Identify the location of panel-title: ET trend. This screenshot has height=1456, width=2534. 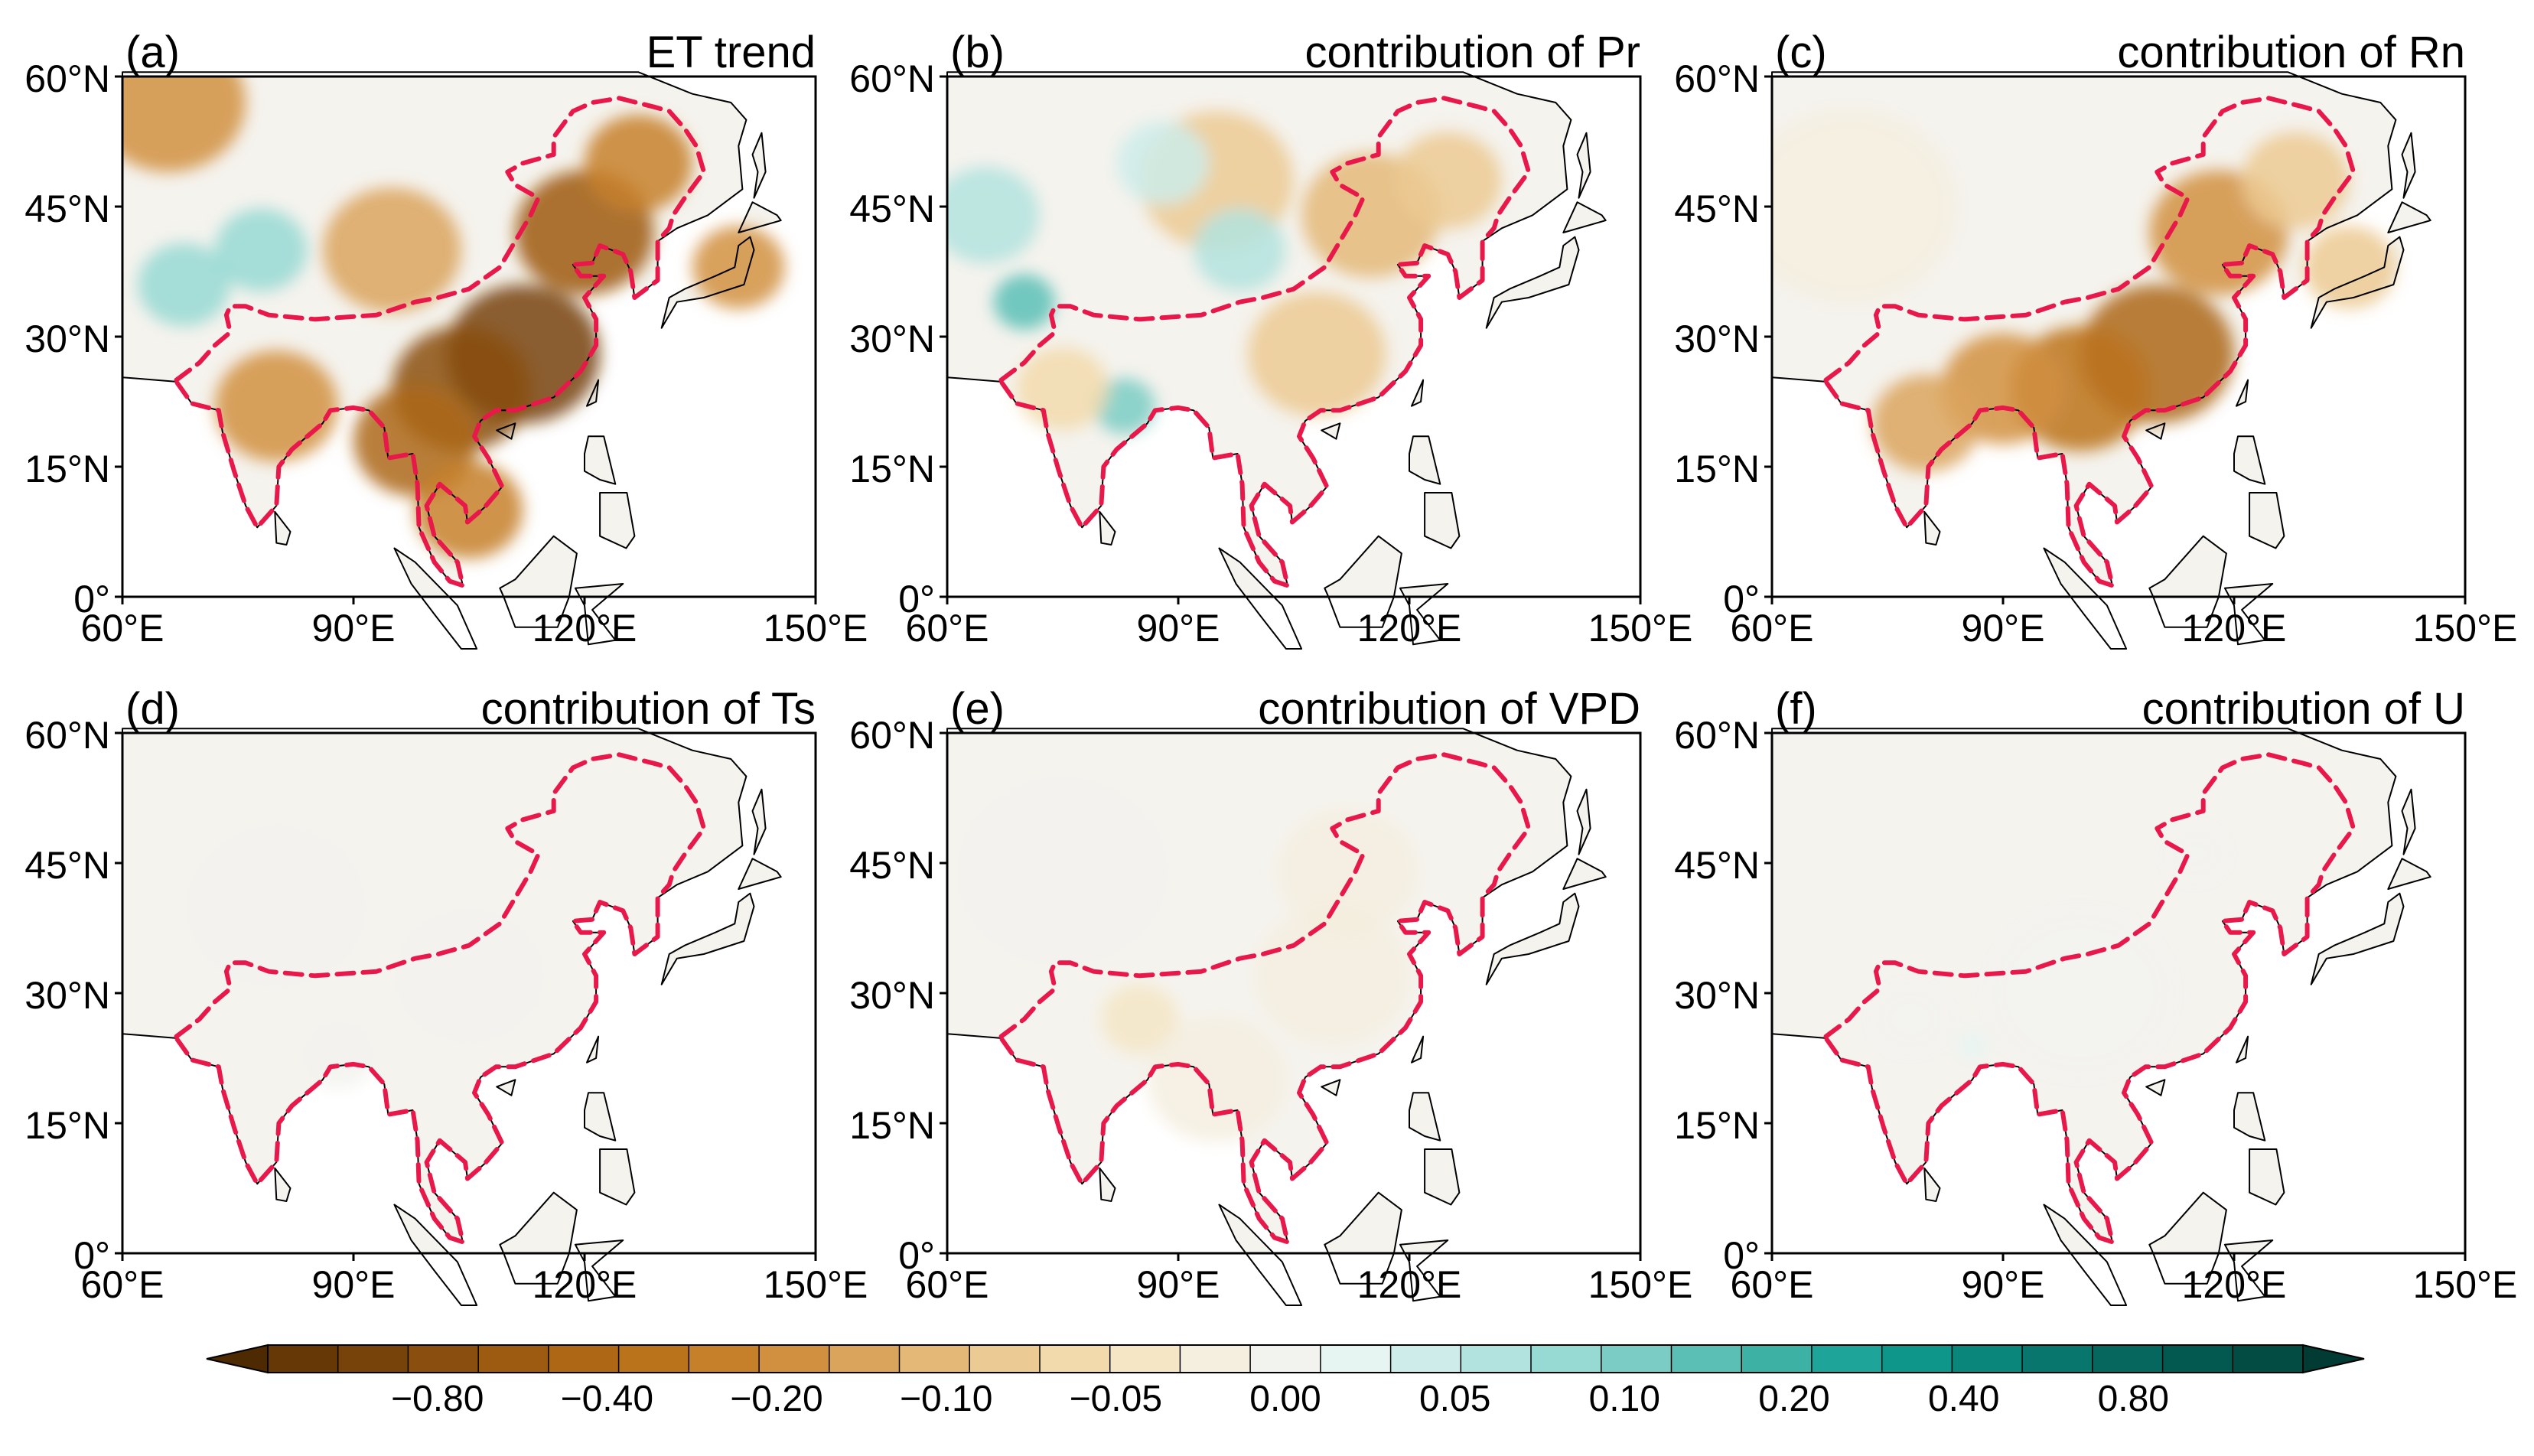
(731, 52).